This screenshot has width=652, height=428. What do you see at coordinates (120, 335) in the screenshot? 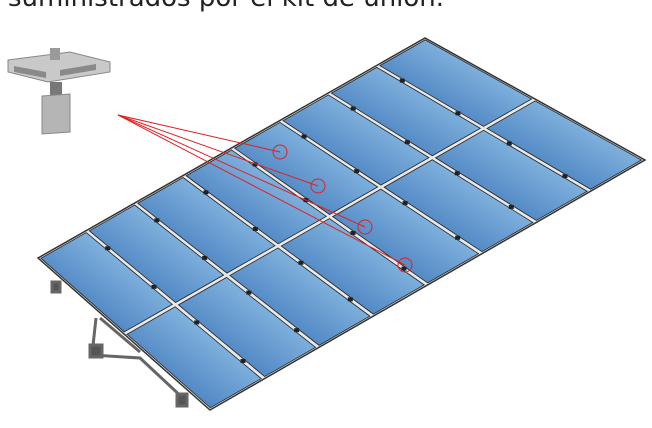
I see `leg-brace` at bounding box center [120, 335].